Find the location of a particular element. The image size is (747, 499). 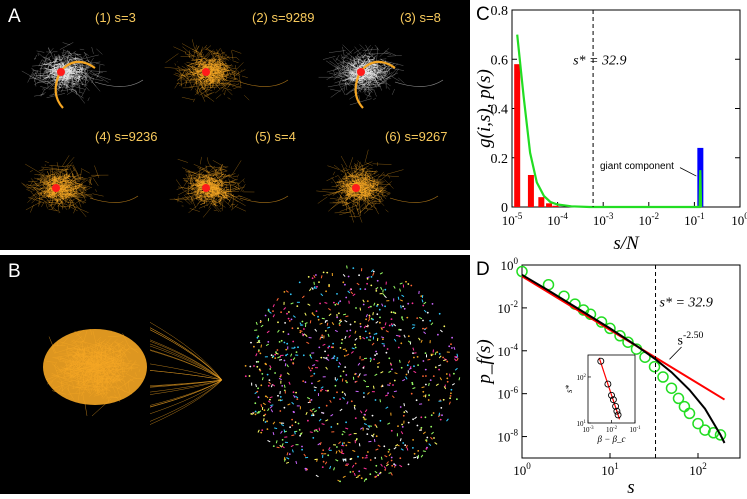

network-label-6: (6) s=9267 is located at coordinates (416, 136).